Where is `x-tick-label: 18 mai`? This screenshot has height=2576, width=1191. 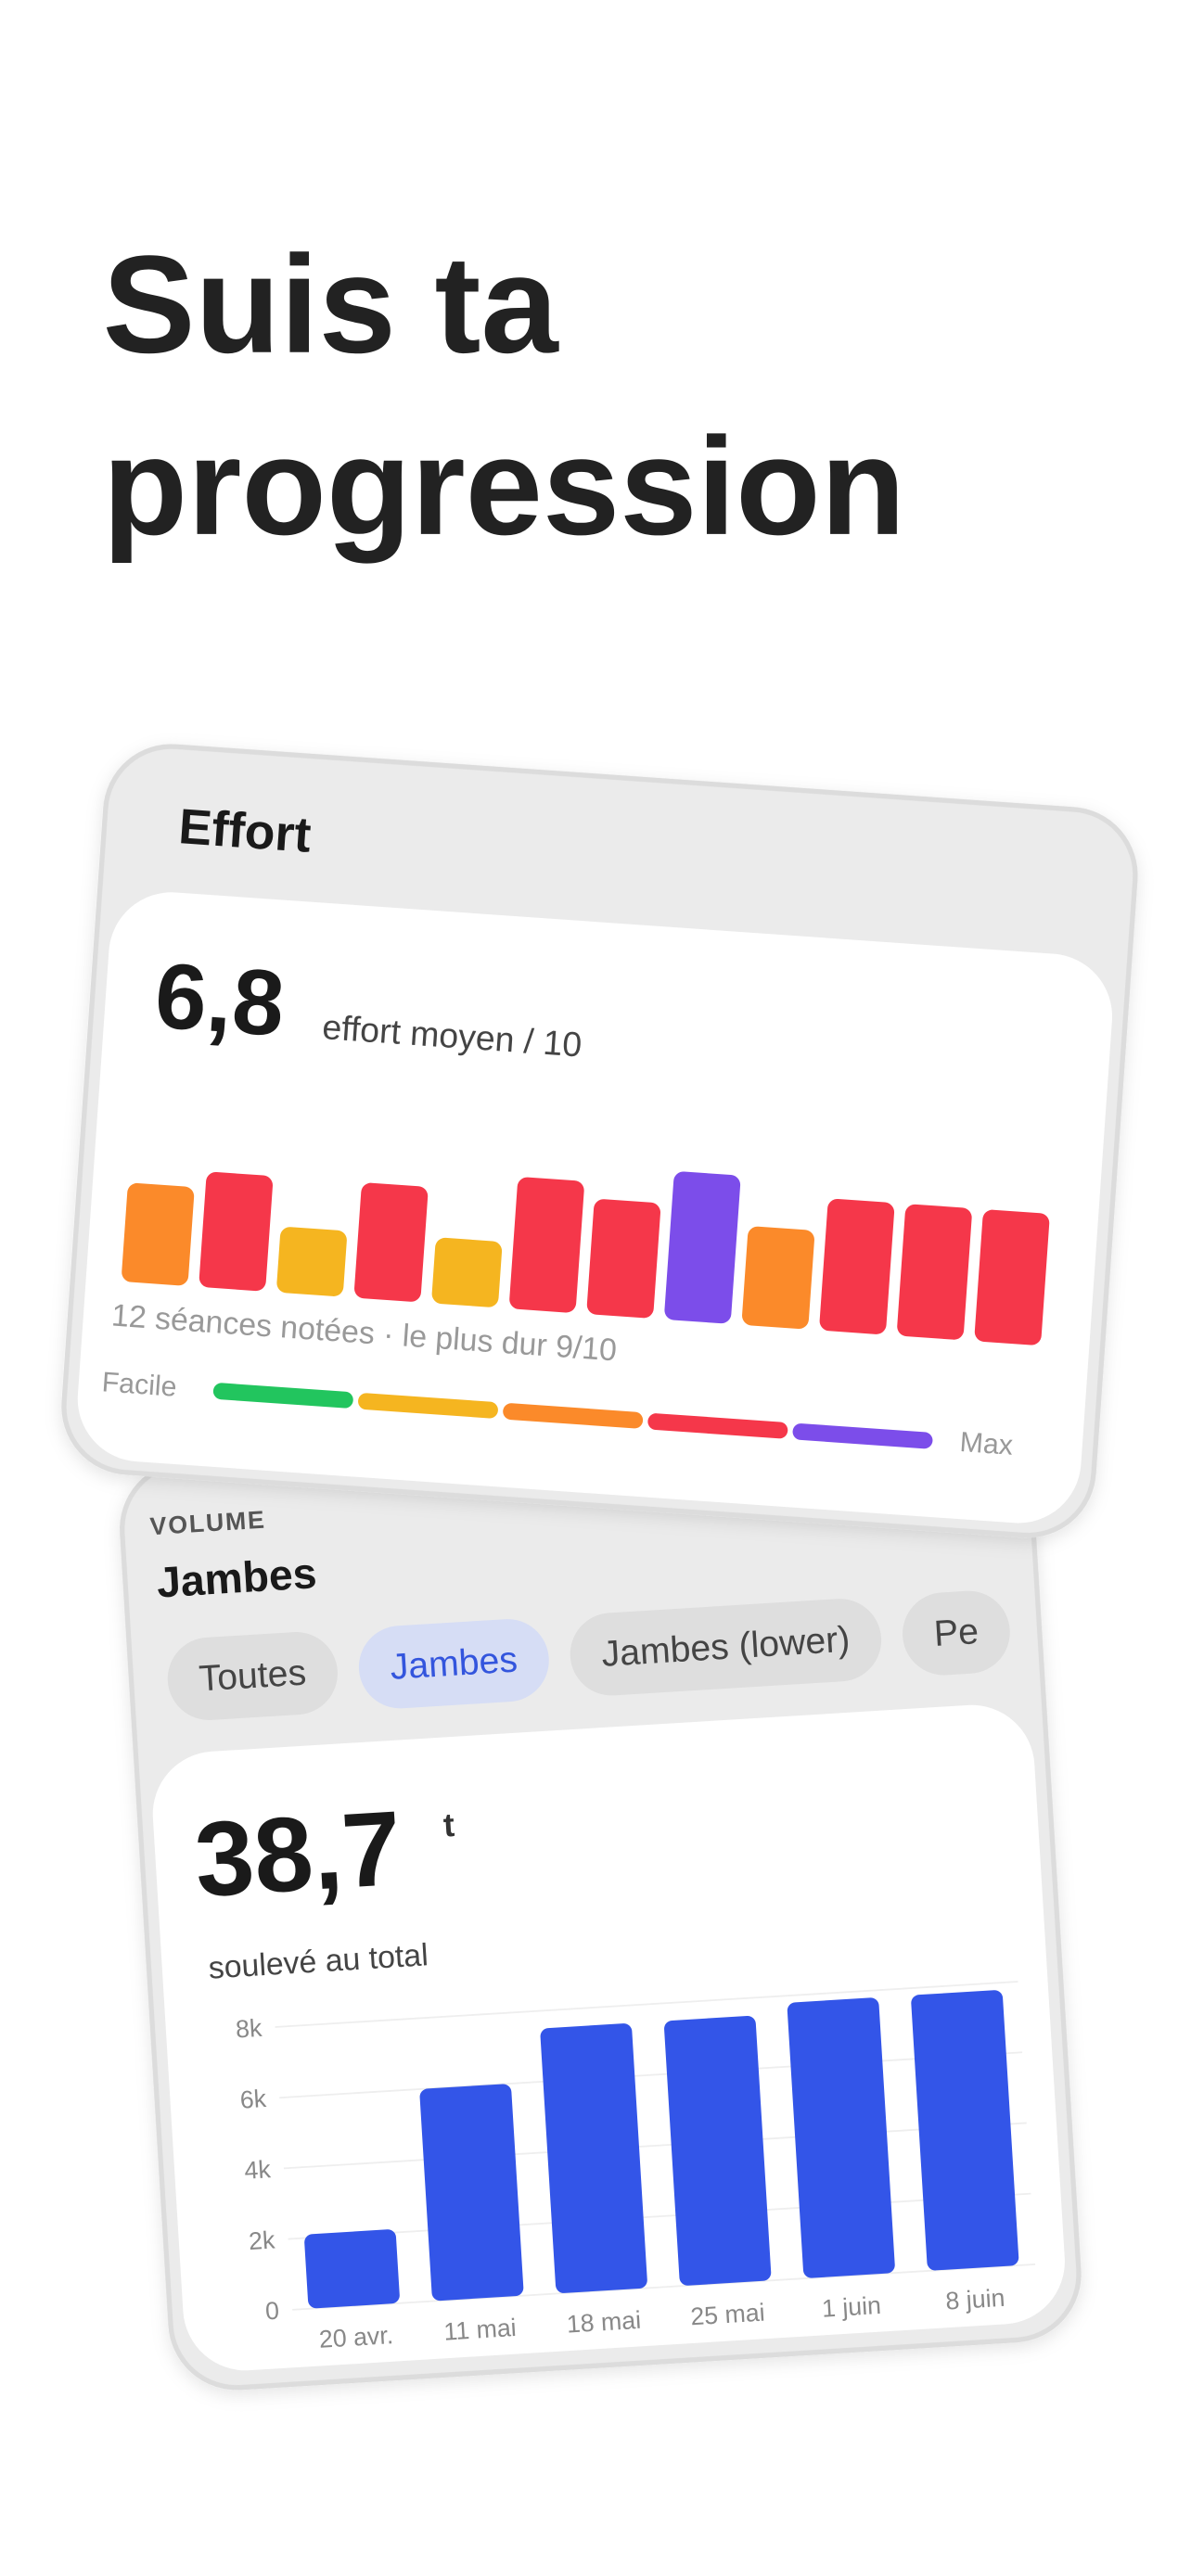 x-tick-label: 18 mai is located at coordinates (604, 2323).